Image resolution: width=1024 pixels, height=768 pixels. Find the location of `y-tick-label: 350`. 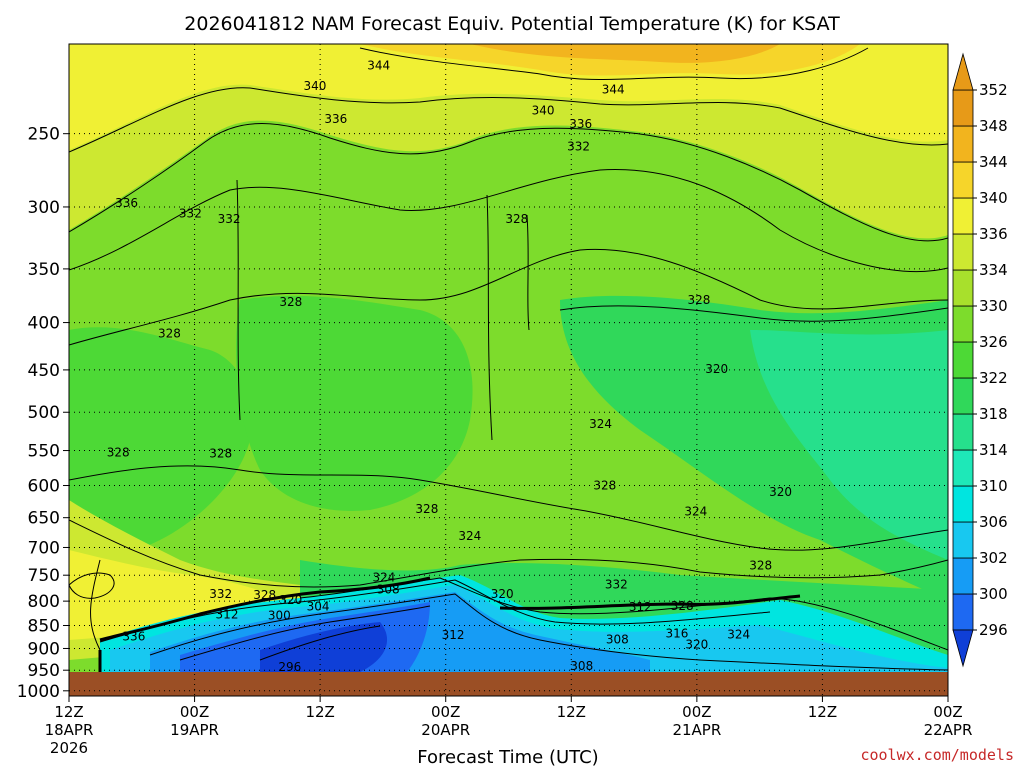

y-tick-label: 350 is located at coordinates (44, 270).